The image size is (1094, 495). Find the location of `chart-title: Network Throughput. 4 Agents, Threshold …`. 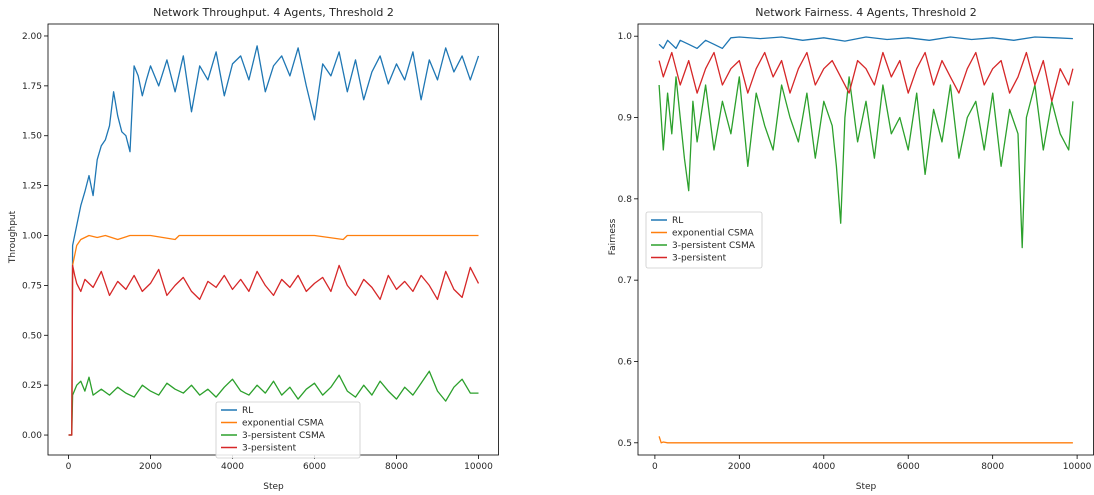

chart-title: Network Throughput. 4 Agents, Threshold … is located at coordinates (273, 12).